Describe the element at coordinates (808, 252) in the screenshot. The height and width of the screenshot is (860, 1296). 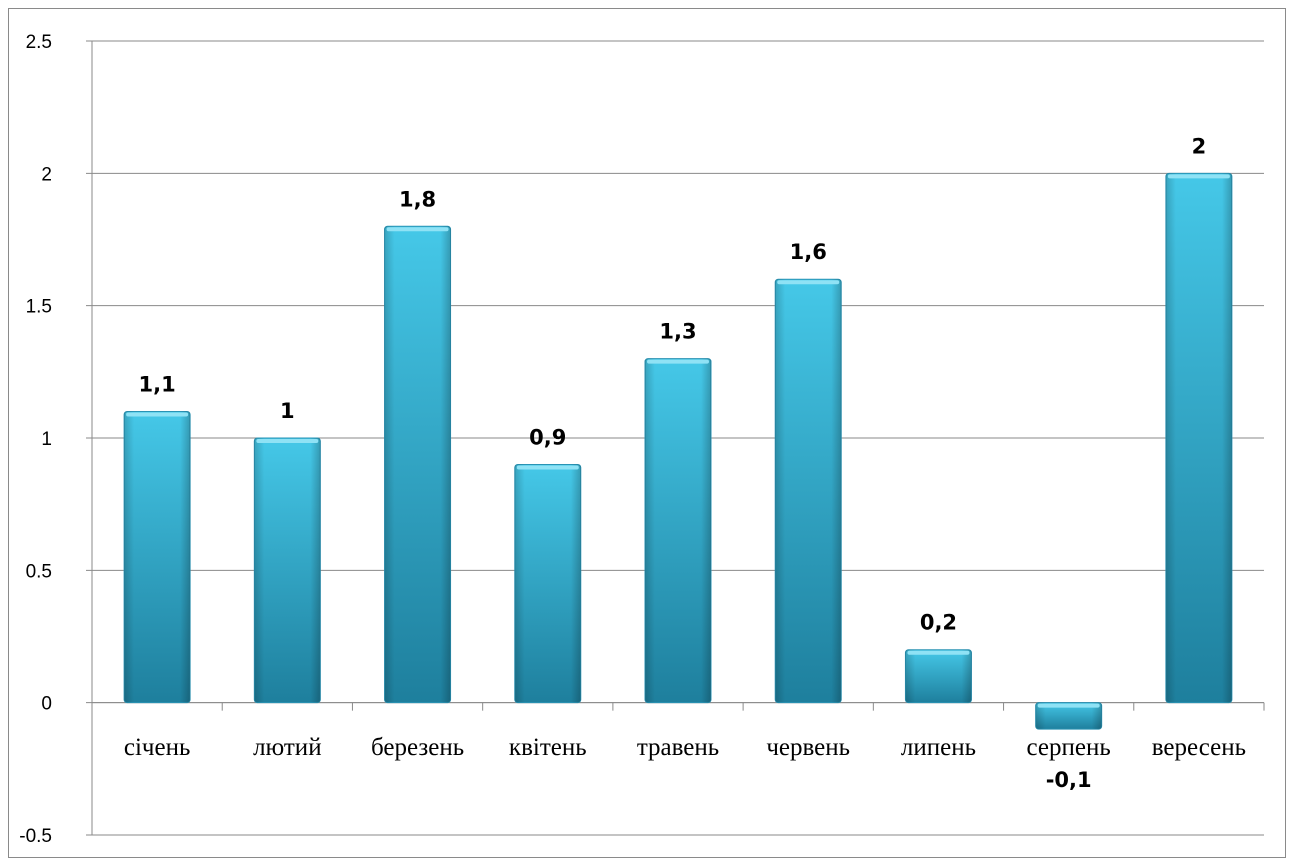
I see `data-label: 1,6` at that location.